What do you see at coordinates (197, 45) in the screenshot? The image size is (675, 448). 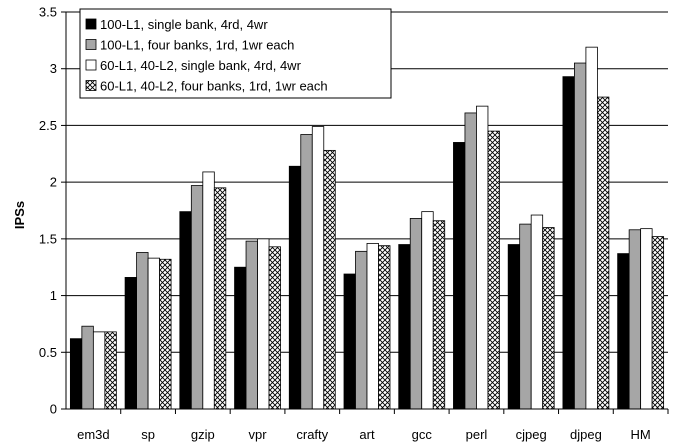 I see `legend-label: 100-L1, four banks, 1rd, 1wr each` at bounding box center [197, 45].